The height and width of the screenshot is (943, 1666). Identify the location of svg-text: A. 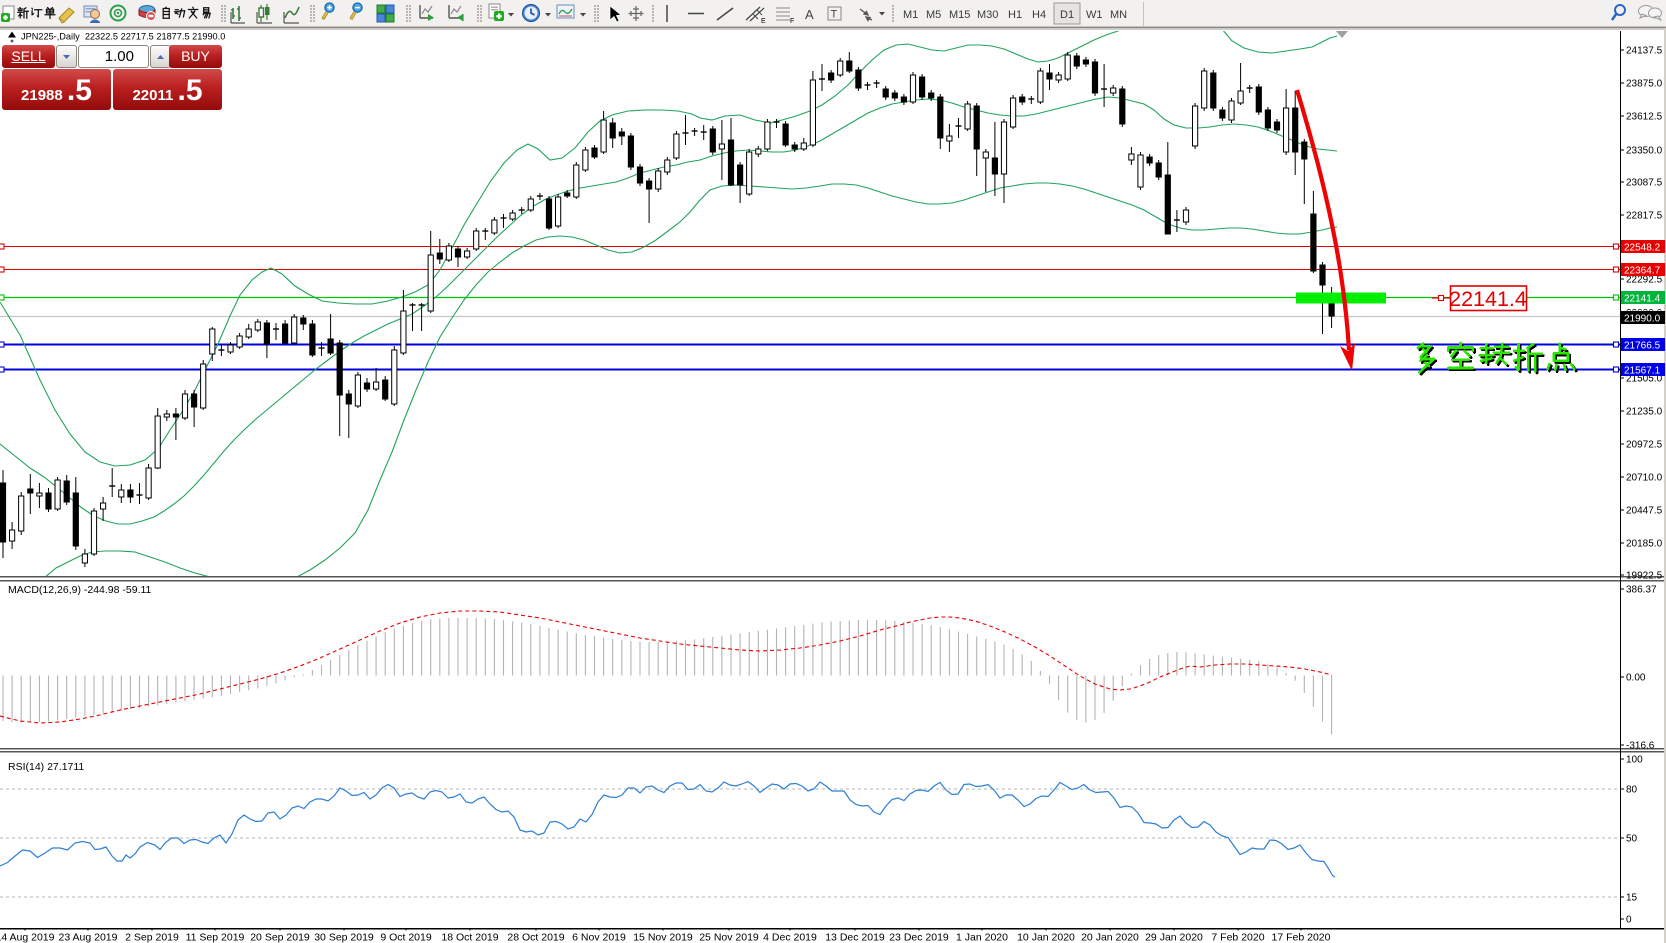
(809, 14).